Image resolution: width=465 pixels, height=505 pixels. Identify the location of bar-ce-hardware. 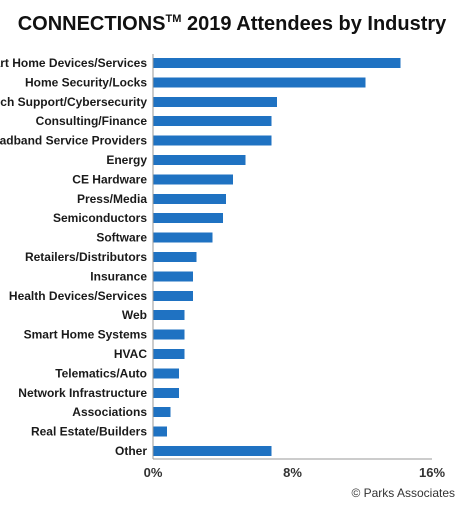
(193, 179).